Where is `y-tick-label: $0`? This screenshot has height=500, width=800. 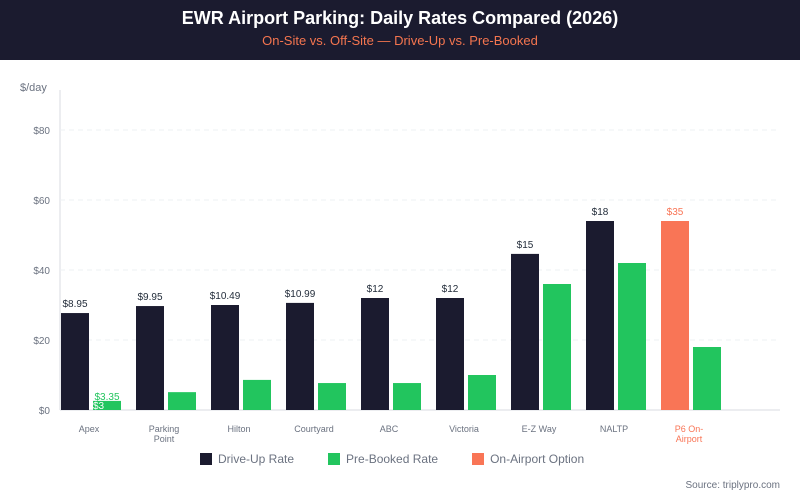 y-tick-label: $0 is located at coordinates (45, 411).